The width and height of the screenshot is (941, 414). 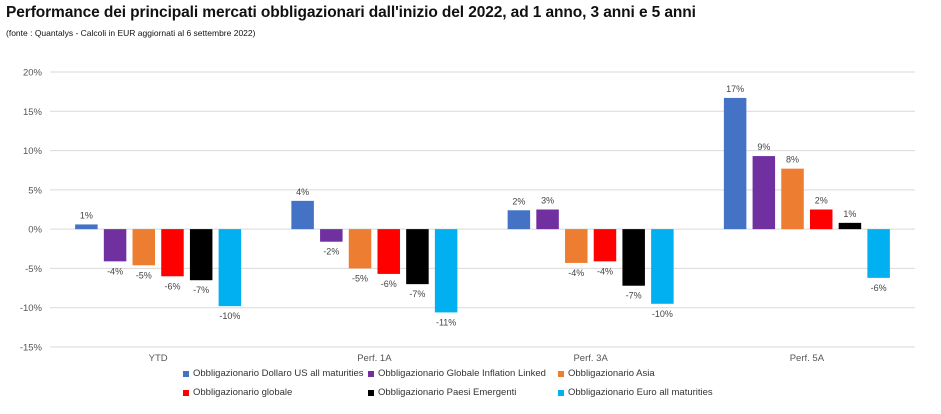 What do you see at coordinates (35, 230) in the screenshot?
I see `y-tick-label: 0%` at bounding box center [35, 230].